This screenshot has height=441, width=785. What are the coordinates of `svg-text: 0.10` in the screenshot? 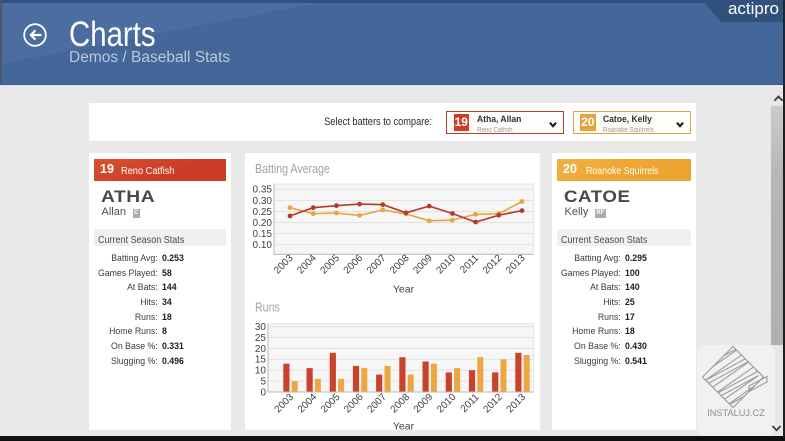 It's located at (263, 245).